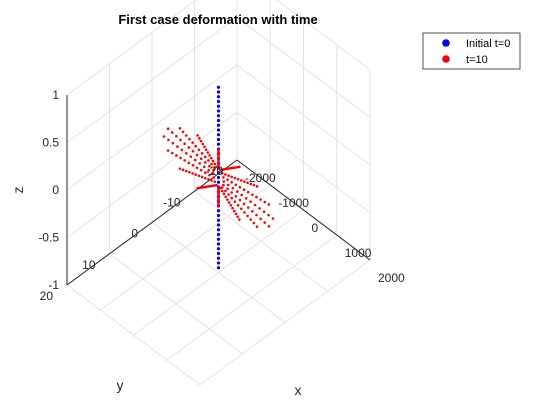  What do you see at coordinates (55, 190) in the screenshot?
I see `z-tick-label: 0` at bounding box center [55, 190].